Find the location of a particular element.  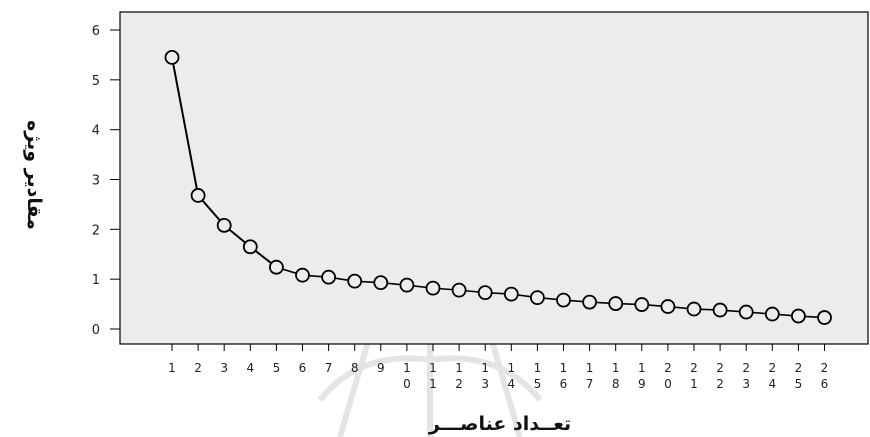

y-tick-label: 5 is located at coordinates (96, 81).